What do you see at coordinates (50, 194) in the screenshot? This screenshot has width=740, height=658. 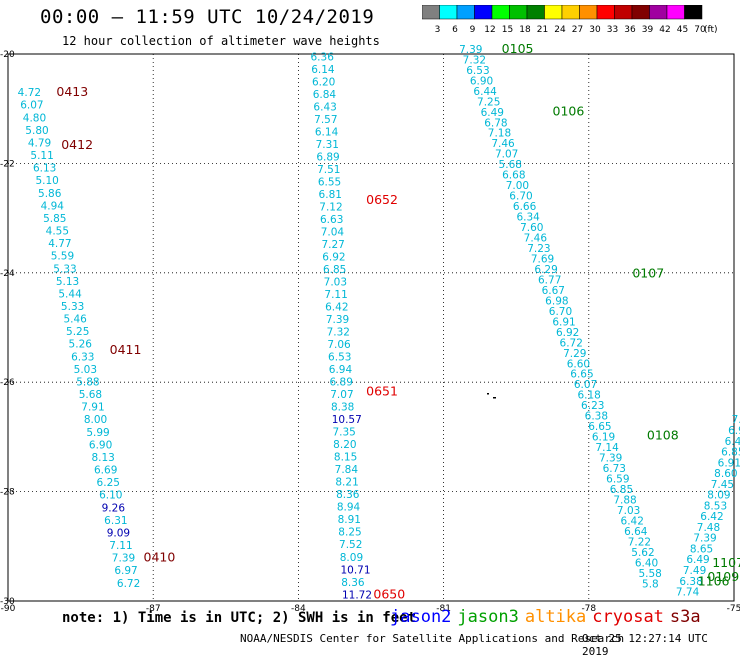 I see `wave-height-value: 5.86` at bounding box center [50, 194].